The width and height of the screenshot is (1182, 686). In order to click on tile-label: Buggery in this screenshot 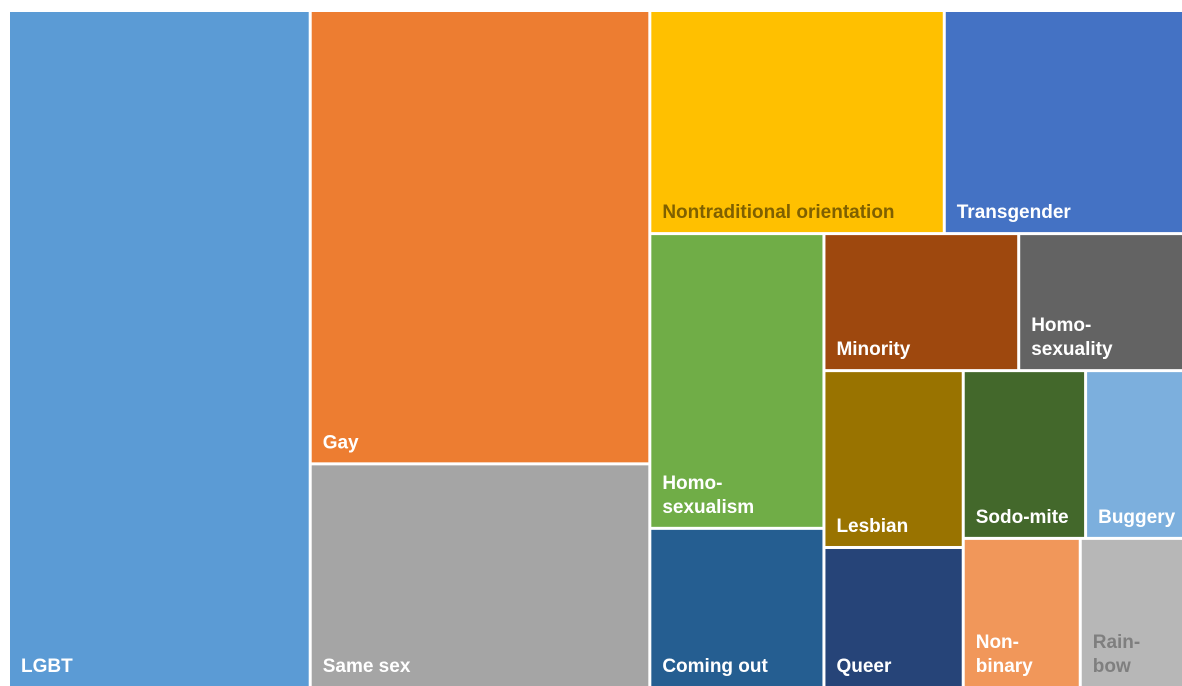, I will do `click(1137, 517)`.